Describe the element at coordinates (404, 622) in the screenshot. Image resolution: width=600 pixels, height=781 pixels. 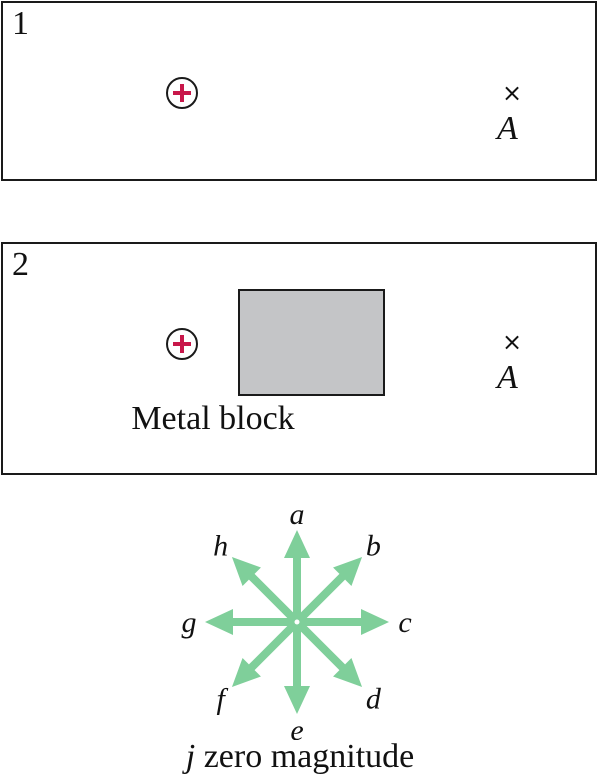
I see `direction-label-c: c` at that location.